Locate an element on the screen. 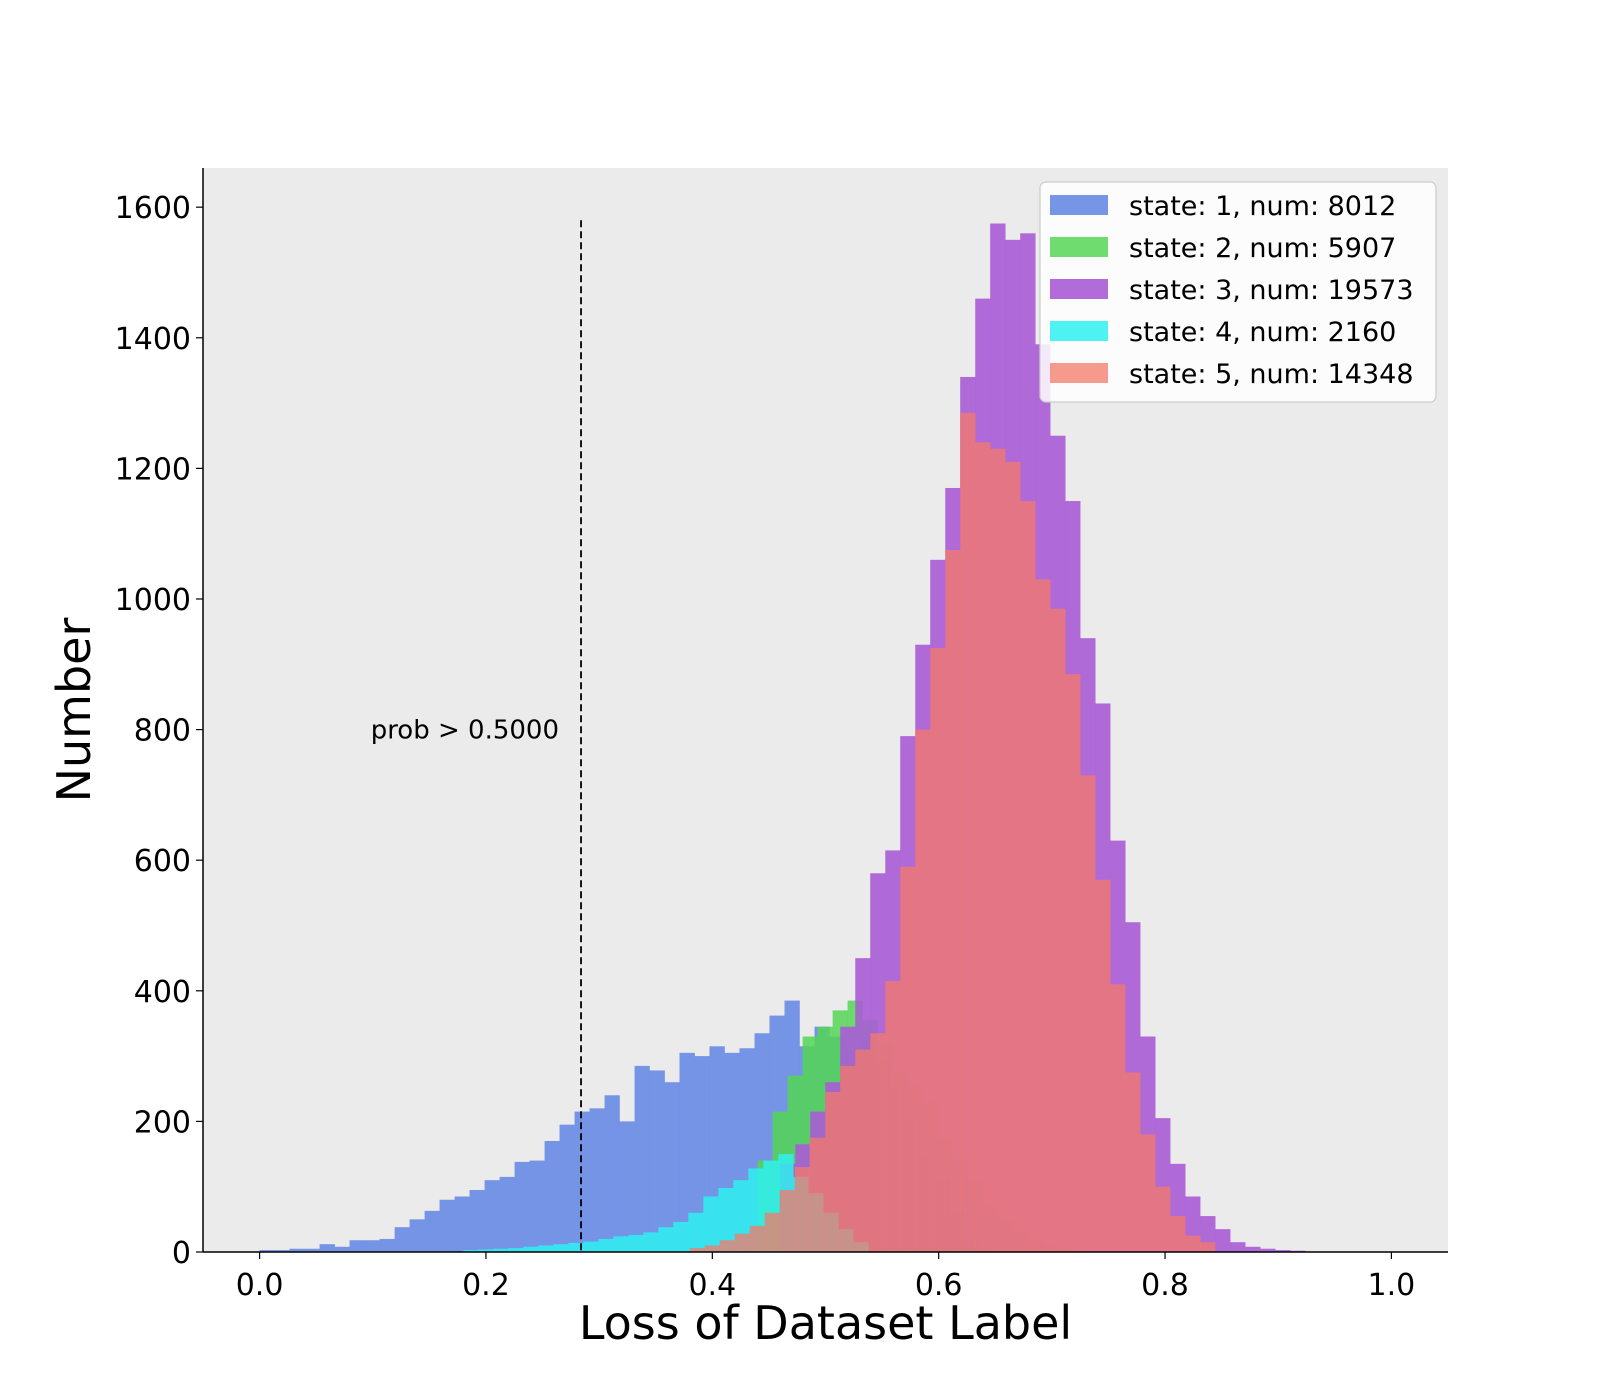 The width and height of the screenshot is (1600, 1400). legend-box is located at coordinates (1238, 292).